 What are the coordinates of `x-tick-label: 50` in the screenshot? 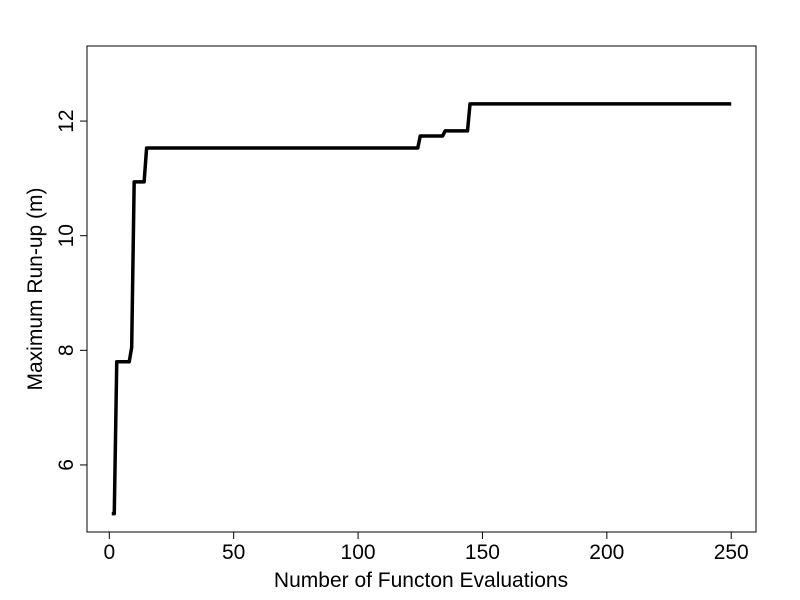 It's located at (233, 552).